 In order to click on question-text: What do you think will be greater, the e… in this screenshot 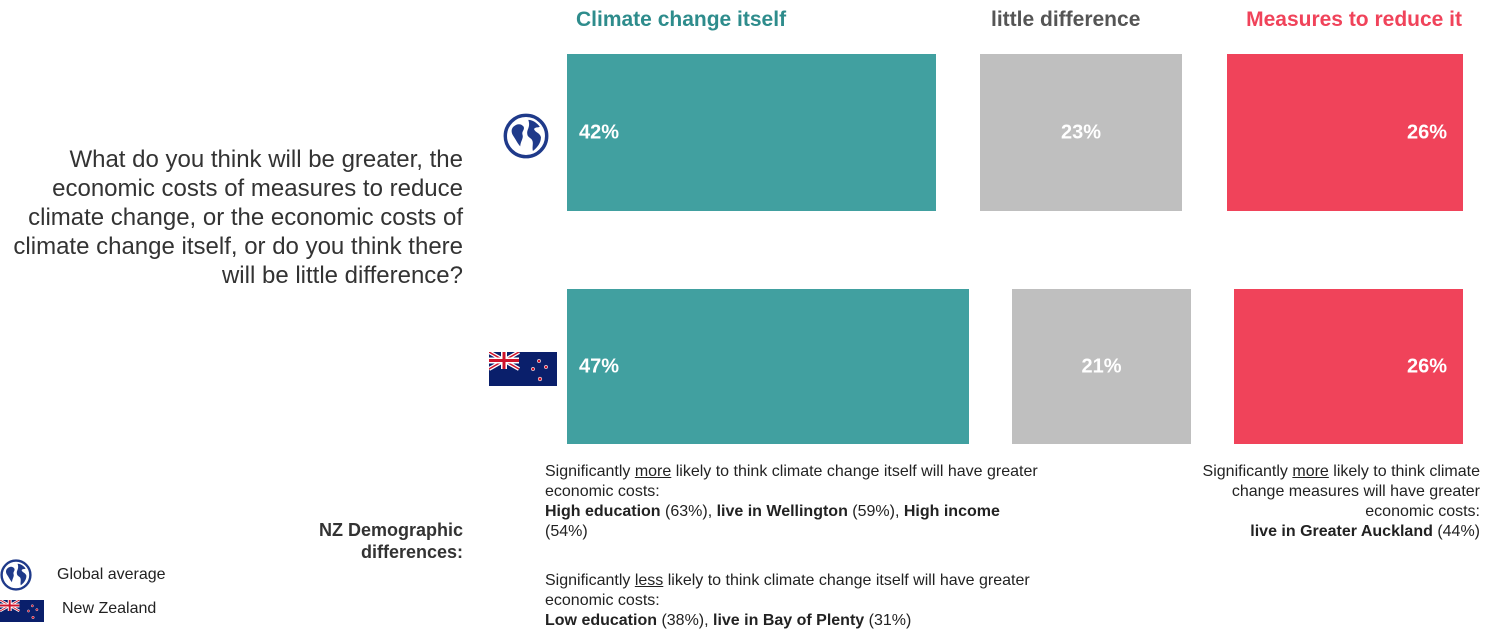, I will do `click(238, 217)`.